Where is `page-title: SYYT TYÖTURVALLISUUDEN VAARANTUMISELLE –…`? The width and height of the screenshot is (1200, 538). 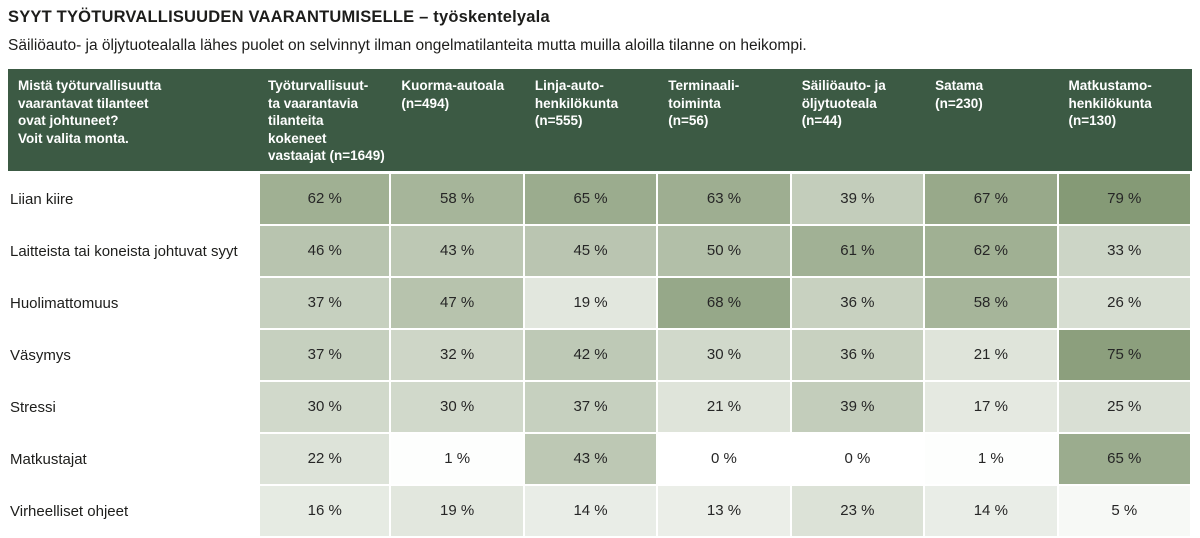
page-title: SYYT TYÖTURVALLISUUDEN VAARANTUMISELLE –… is located at coordinates (279, 17).